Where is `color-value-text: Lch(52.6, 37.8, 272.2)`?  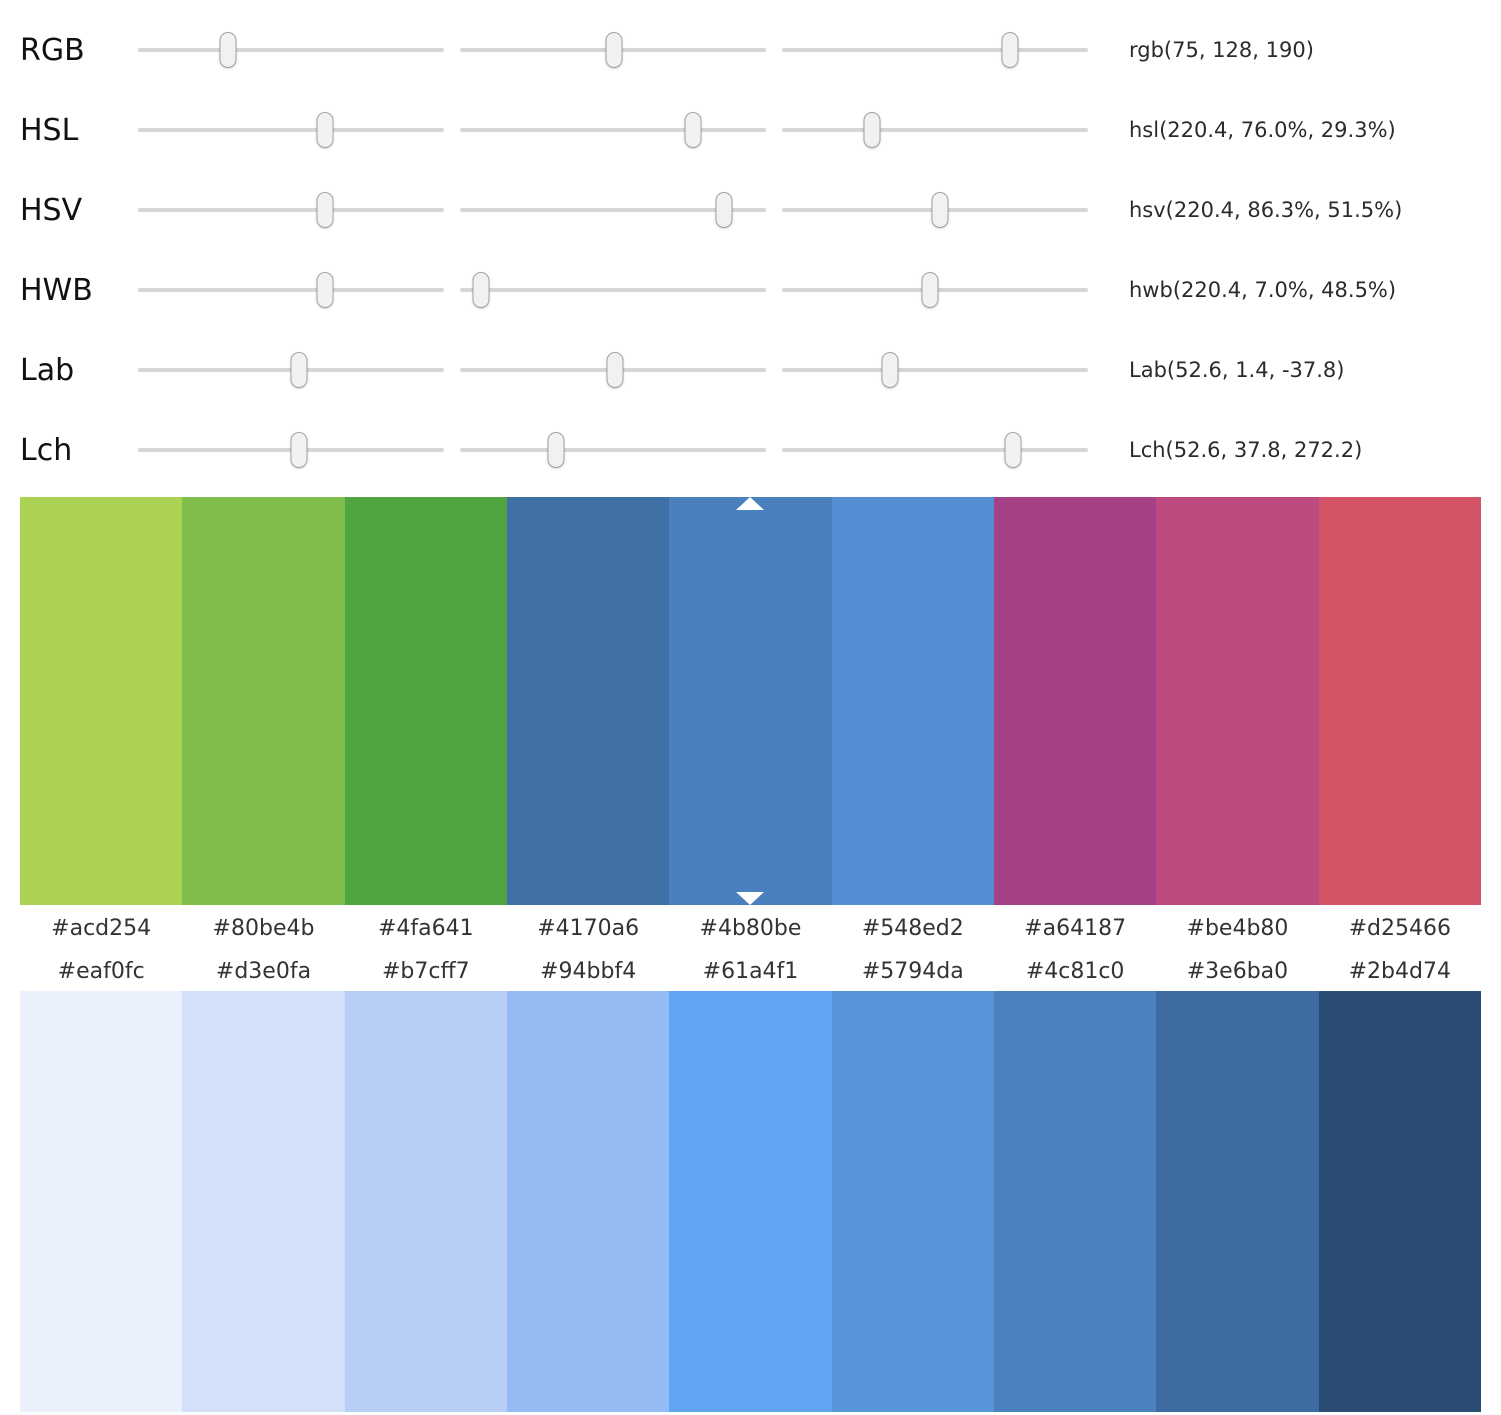
color-value-text: Lch(52.6, 37.8, 272.2) is located at coordinates (1246, 450).